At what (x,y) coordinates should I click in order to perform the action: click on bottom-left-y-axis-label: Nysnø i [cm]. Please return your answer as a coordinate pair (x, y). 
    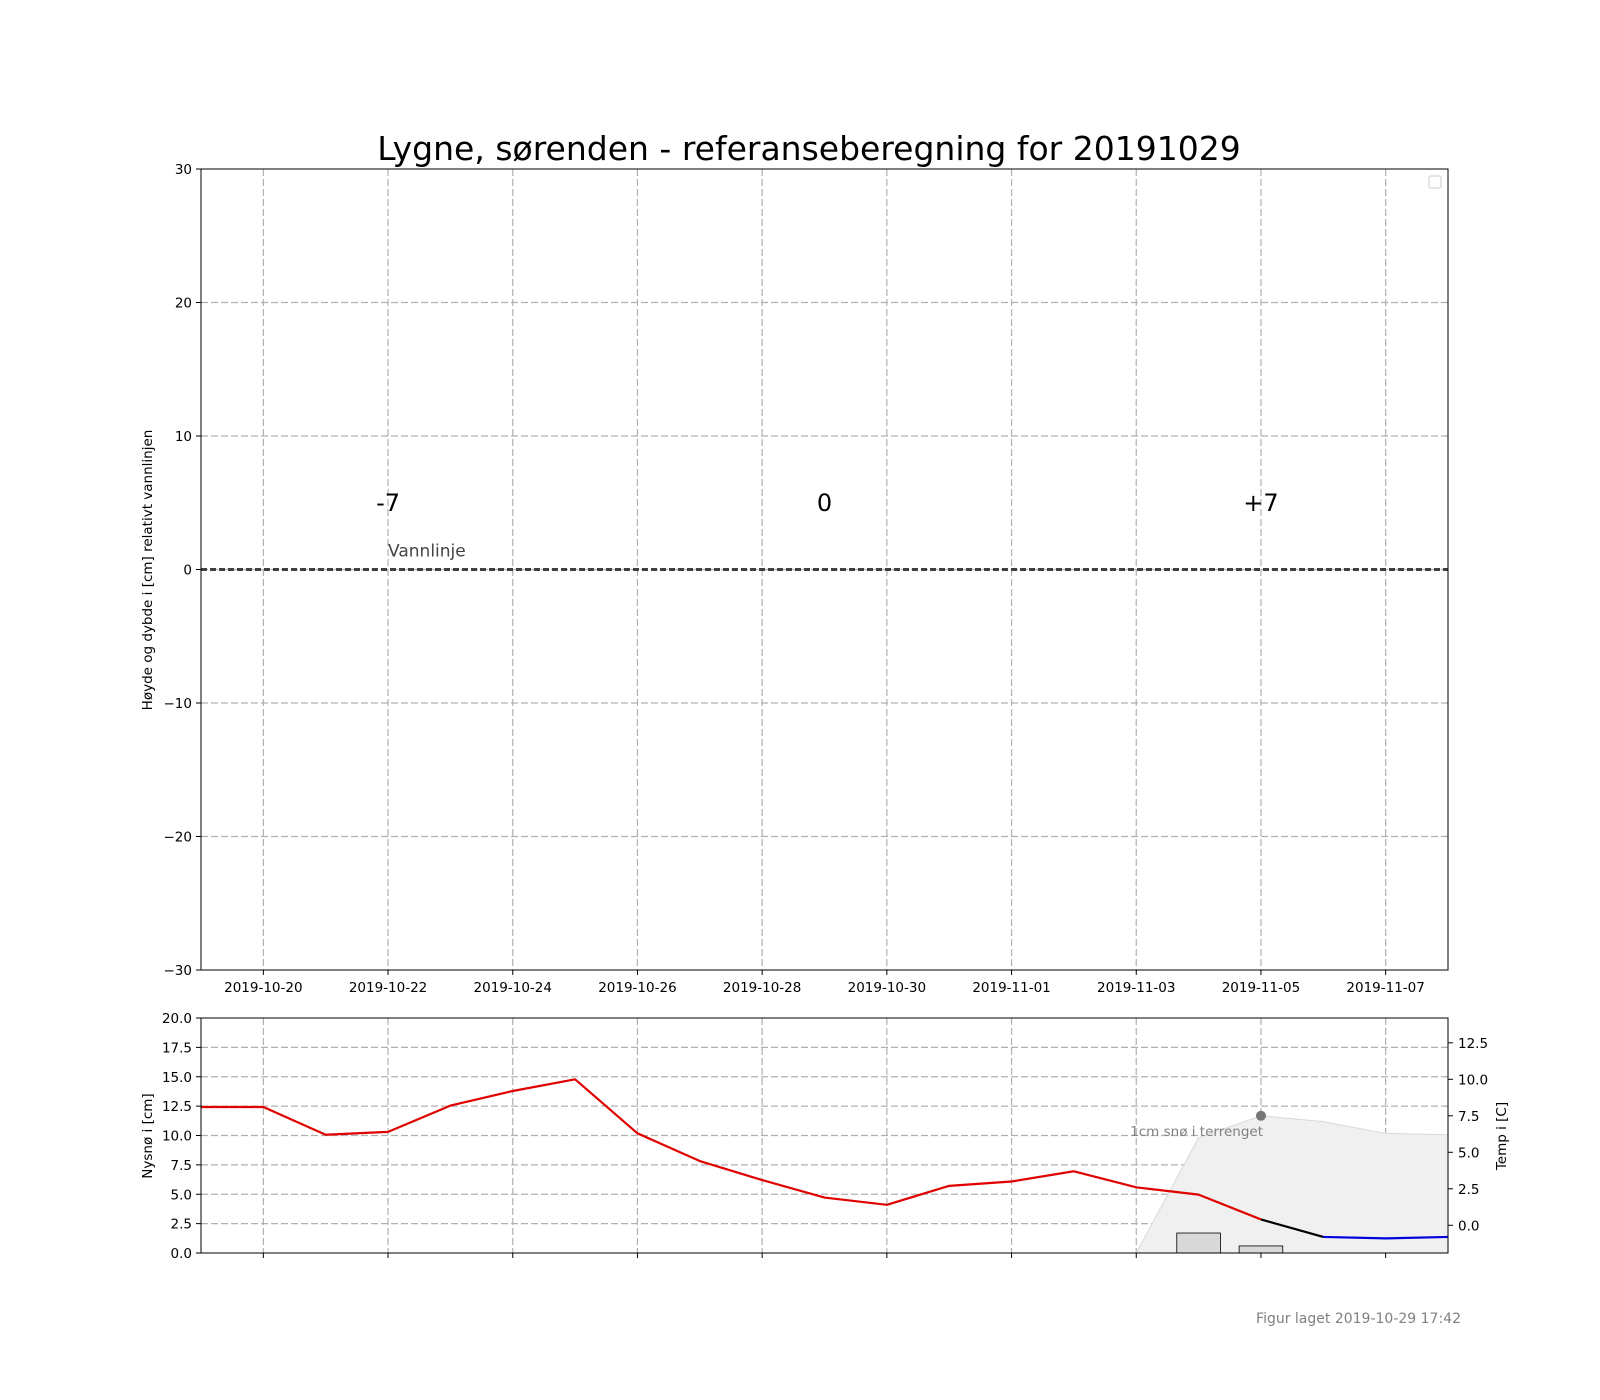
    Looking at the image, I should click on (148, 1135).